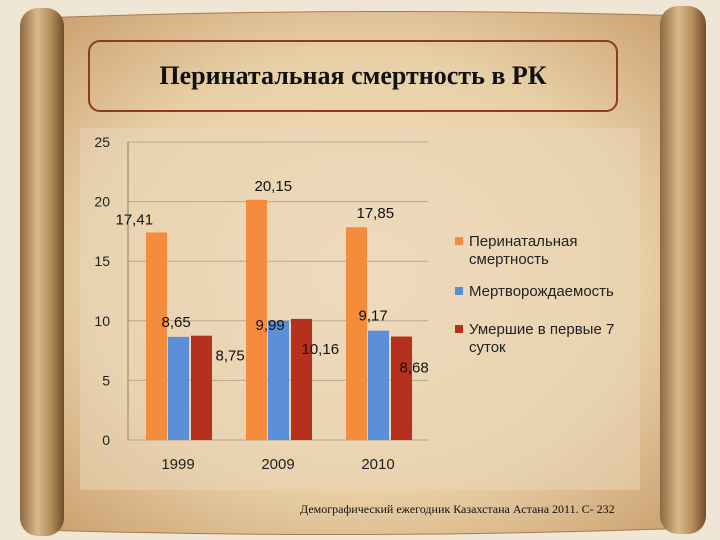 This screenshot has width=720, height=540. What do you see at coordinates (135, 219) in the screenshot?
I see `data-label: 17,41` at bounding box center [135, 219].